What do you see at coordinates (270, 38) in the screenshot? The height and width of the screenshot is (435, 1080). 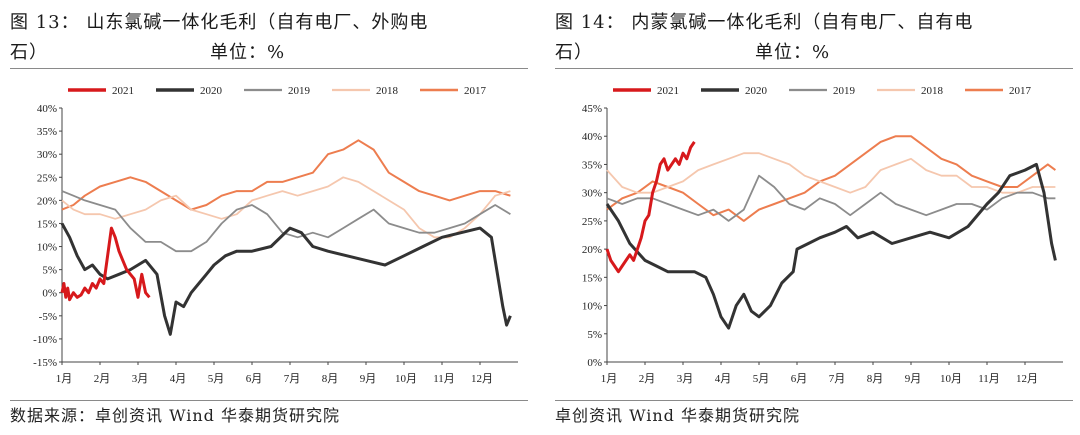 I see `figure-title: 图 13： 山东氯碱一体化毛利（自有电厂、外购电 石） 单位：%` at bounding box center [270, 38].